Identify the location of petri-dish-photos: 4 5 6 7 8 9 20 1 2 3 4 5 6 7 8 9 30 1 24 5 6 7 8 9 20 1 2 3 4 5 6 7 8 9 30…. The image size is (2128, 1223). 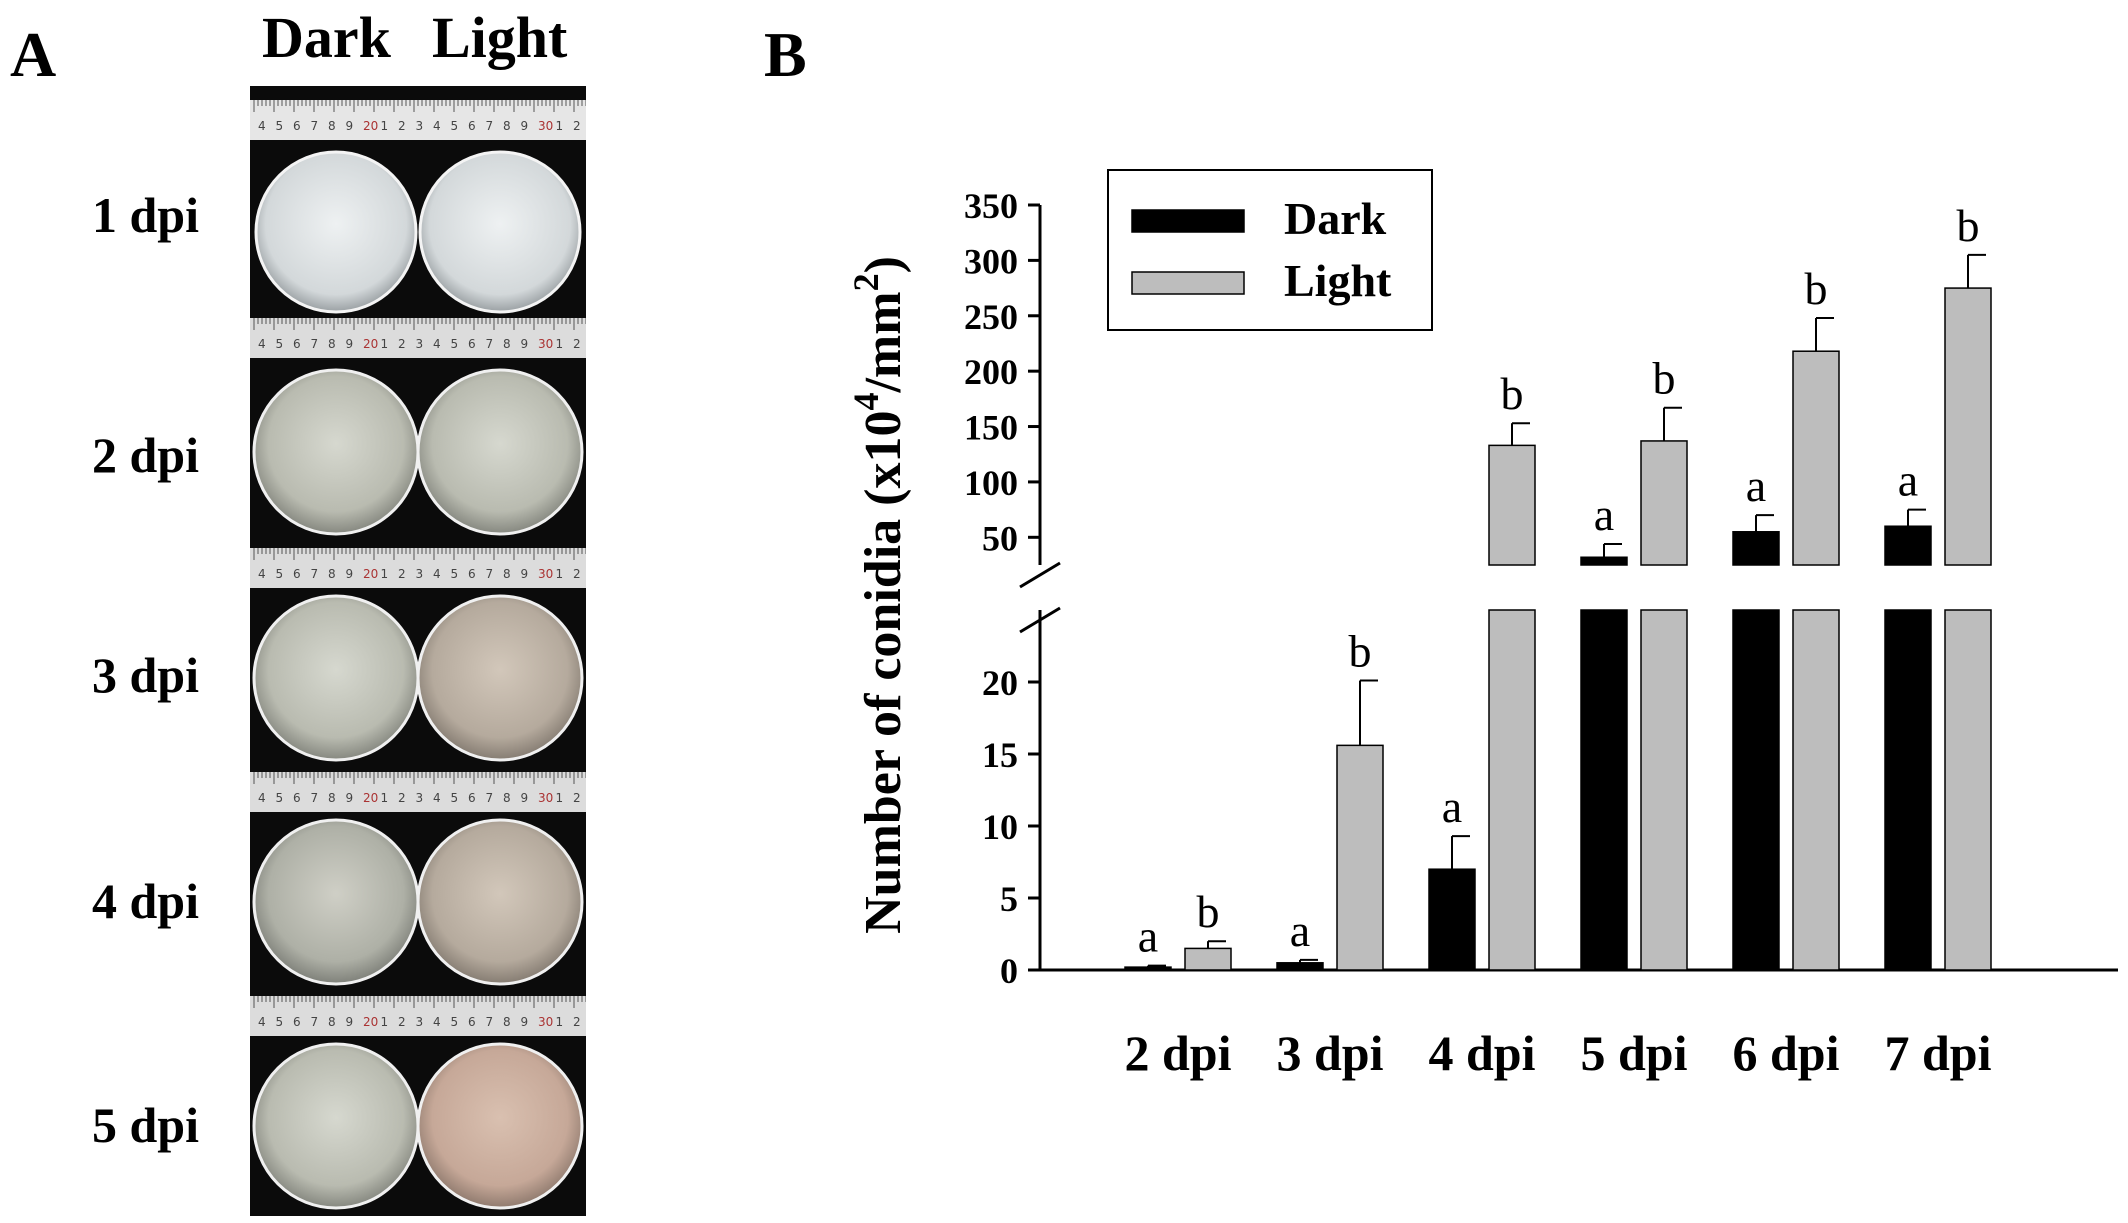
(418, 655).